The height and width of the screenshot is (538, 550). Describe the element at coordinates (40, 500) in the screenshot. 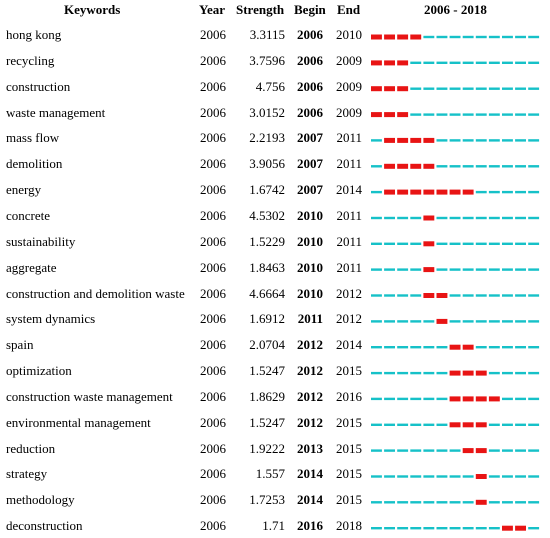

I see `keyword-cell: methodology` at that location.